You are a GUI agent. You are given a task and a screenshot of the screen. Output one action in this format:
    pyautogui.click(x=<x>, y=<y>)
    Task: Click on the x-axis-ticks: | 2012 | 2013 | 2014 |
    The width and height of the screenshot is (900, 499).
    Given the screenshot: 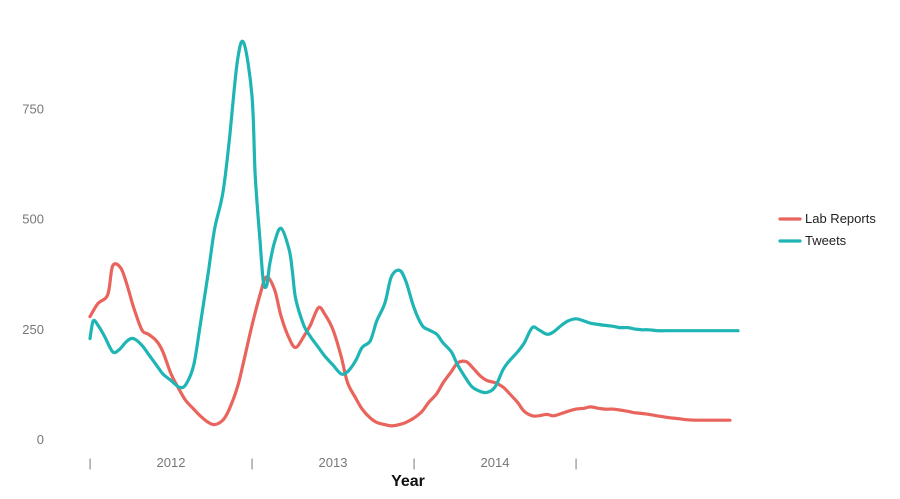 What is the action you would take?
    pyautogui.click(x=332, y=462)
    